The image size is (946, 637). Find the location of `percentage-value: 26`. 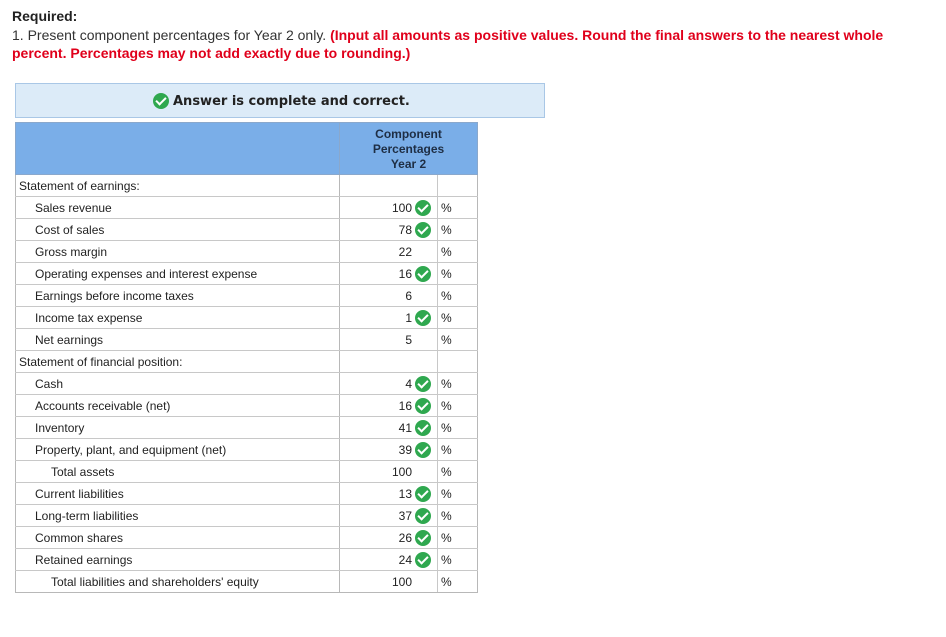

percentage-value: 26 is located at coordinates (405, 537).